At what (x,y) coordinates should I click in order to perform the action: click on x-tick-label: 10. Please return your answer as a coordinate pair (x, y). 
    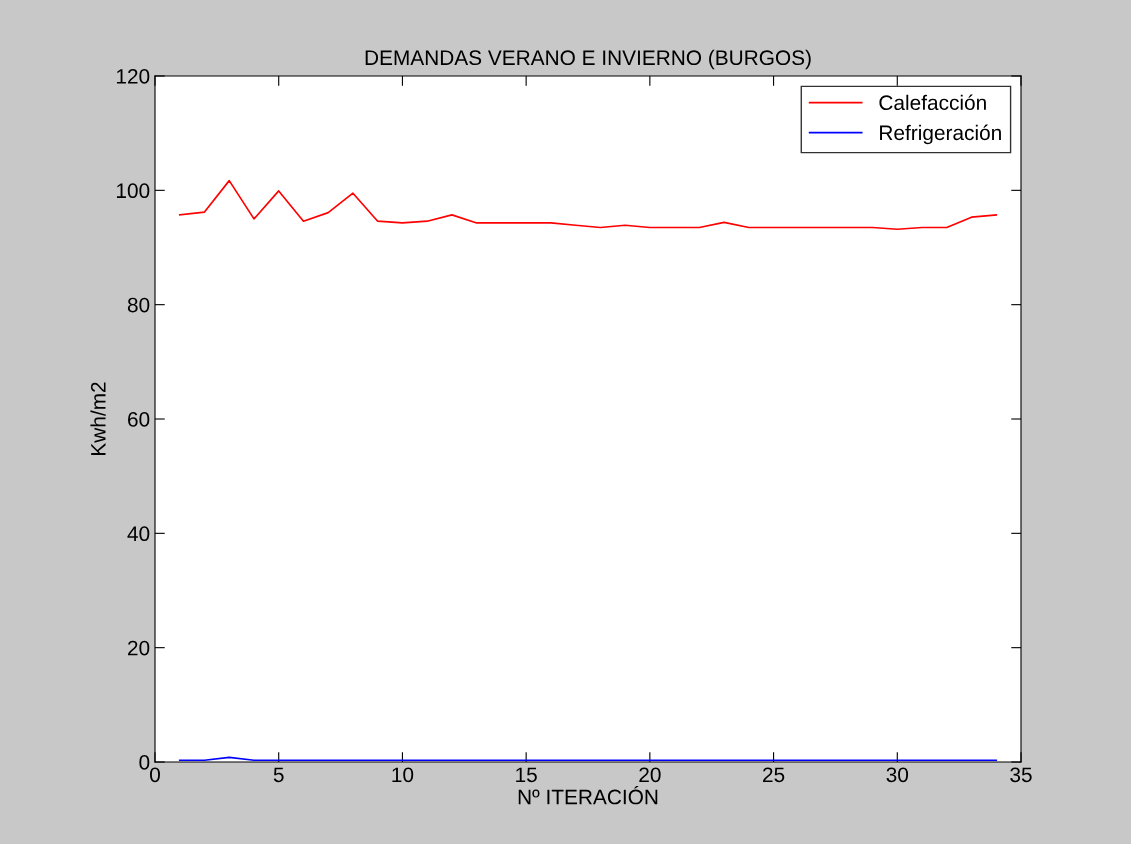
    Looking at the image, I should click on (403, 775).